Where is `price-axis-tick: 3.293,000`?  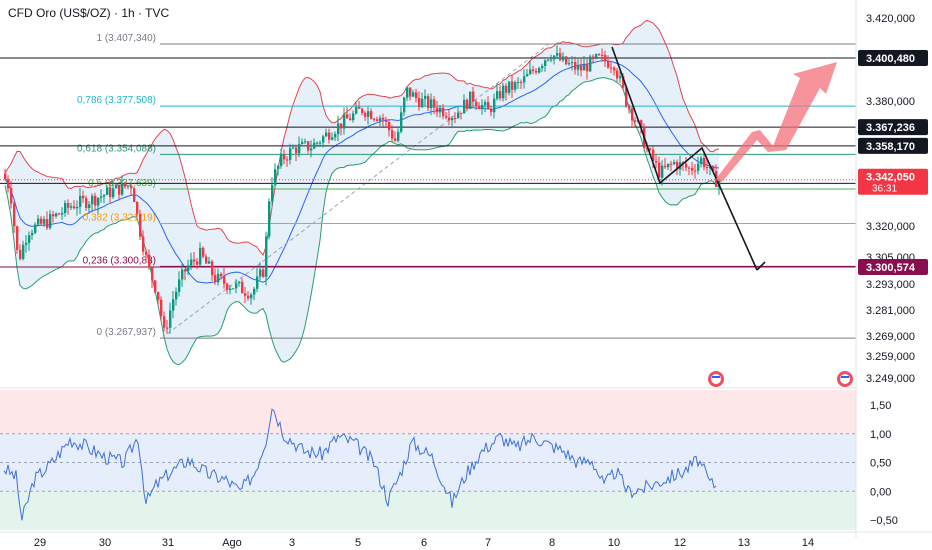
price-axis-tick: 3.293,000 is located at coordinates (890, 285).